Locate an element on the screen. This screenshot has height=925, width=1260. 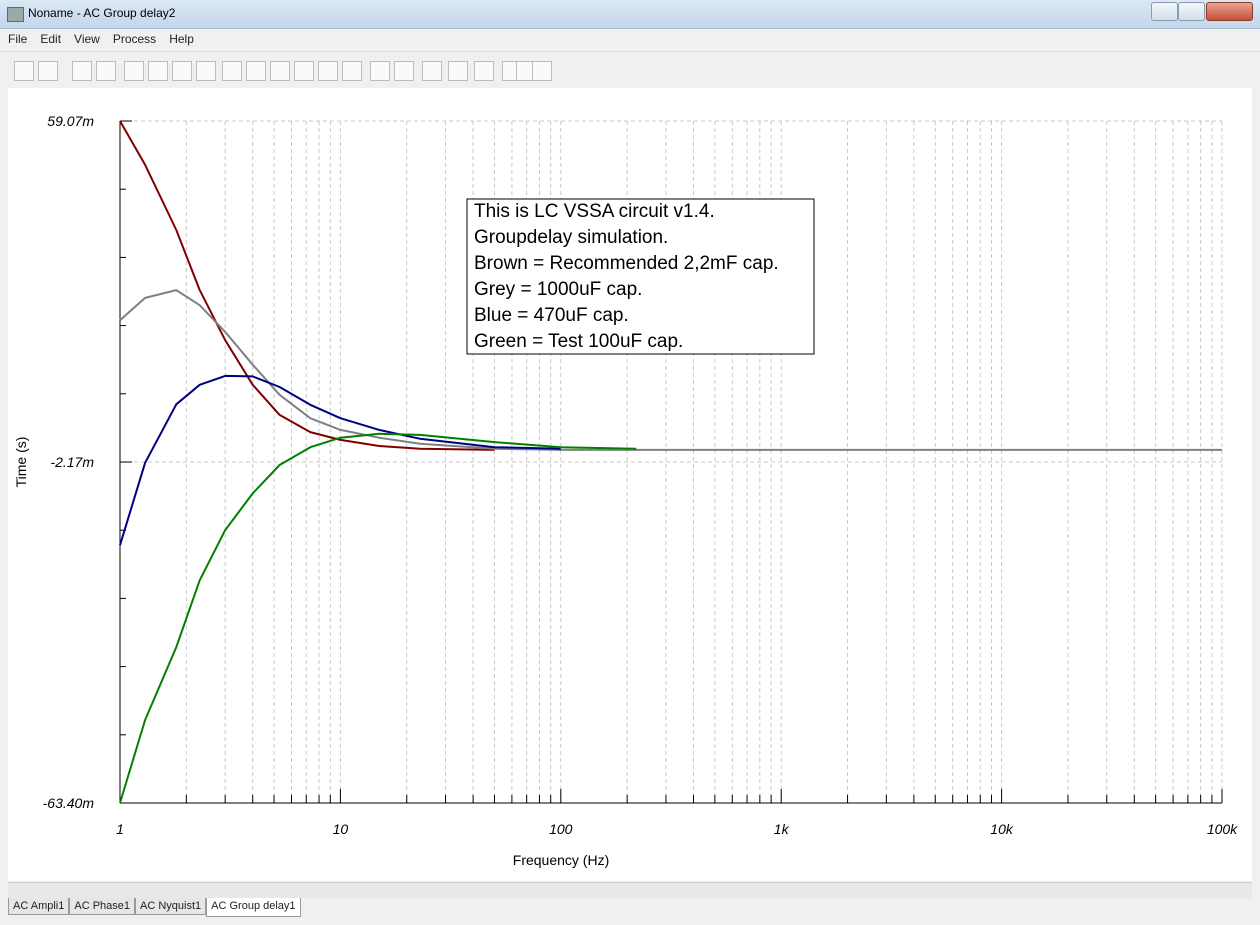
menu-bar: File Edit View Process Help is located at coordinates (630, 39).